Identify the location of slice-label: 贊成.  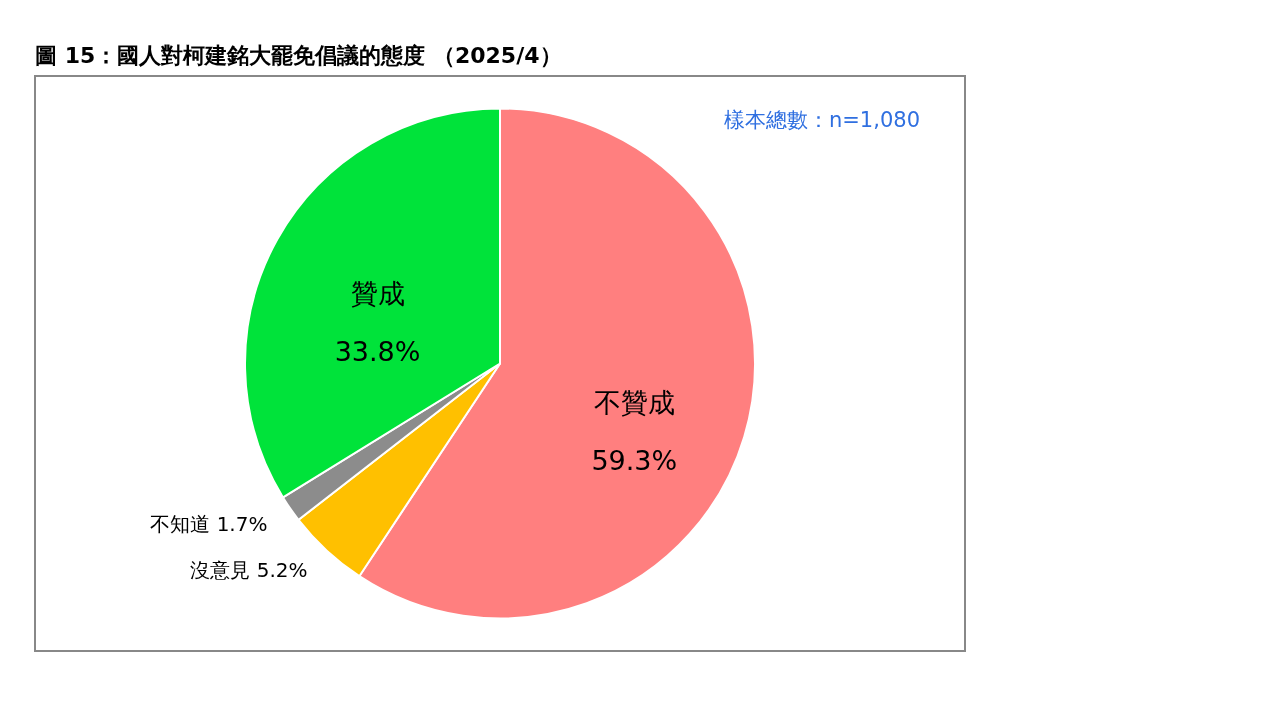
(377, 294).